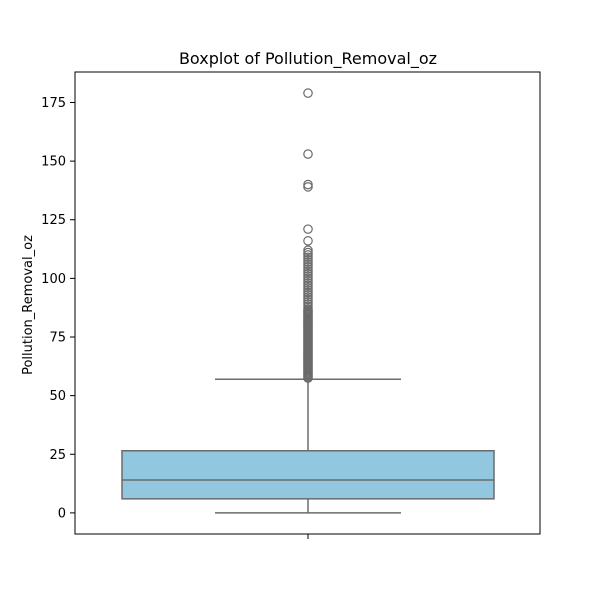  Describe the element at coordinates (62, 513) in the screenshot. I see `y-tick-label: 0` at that location.